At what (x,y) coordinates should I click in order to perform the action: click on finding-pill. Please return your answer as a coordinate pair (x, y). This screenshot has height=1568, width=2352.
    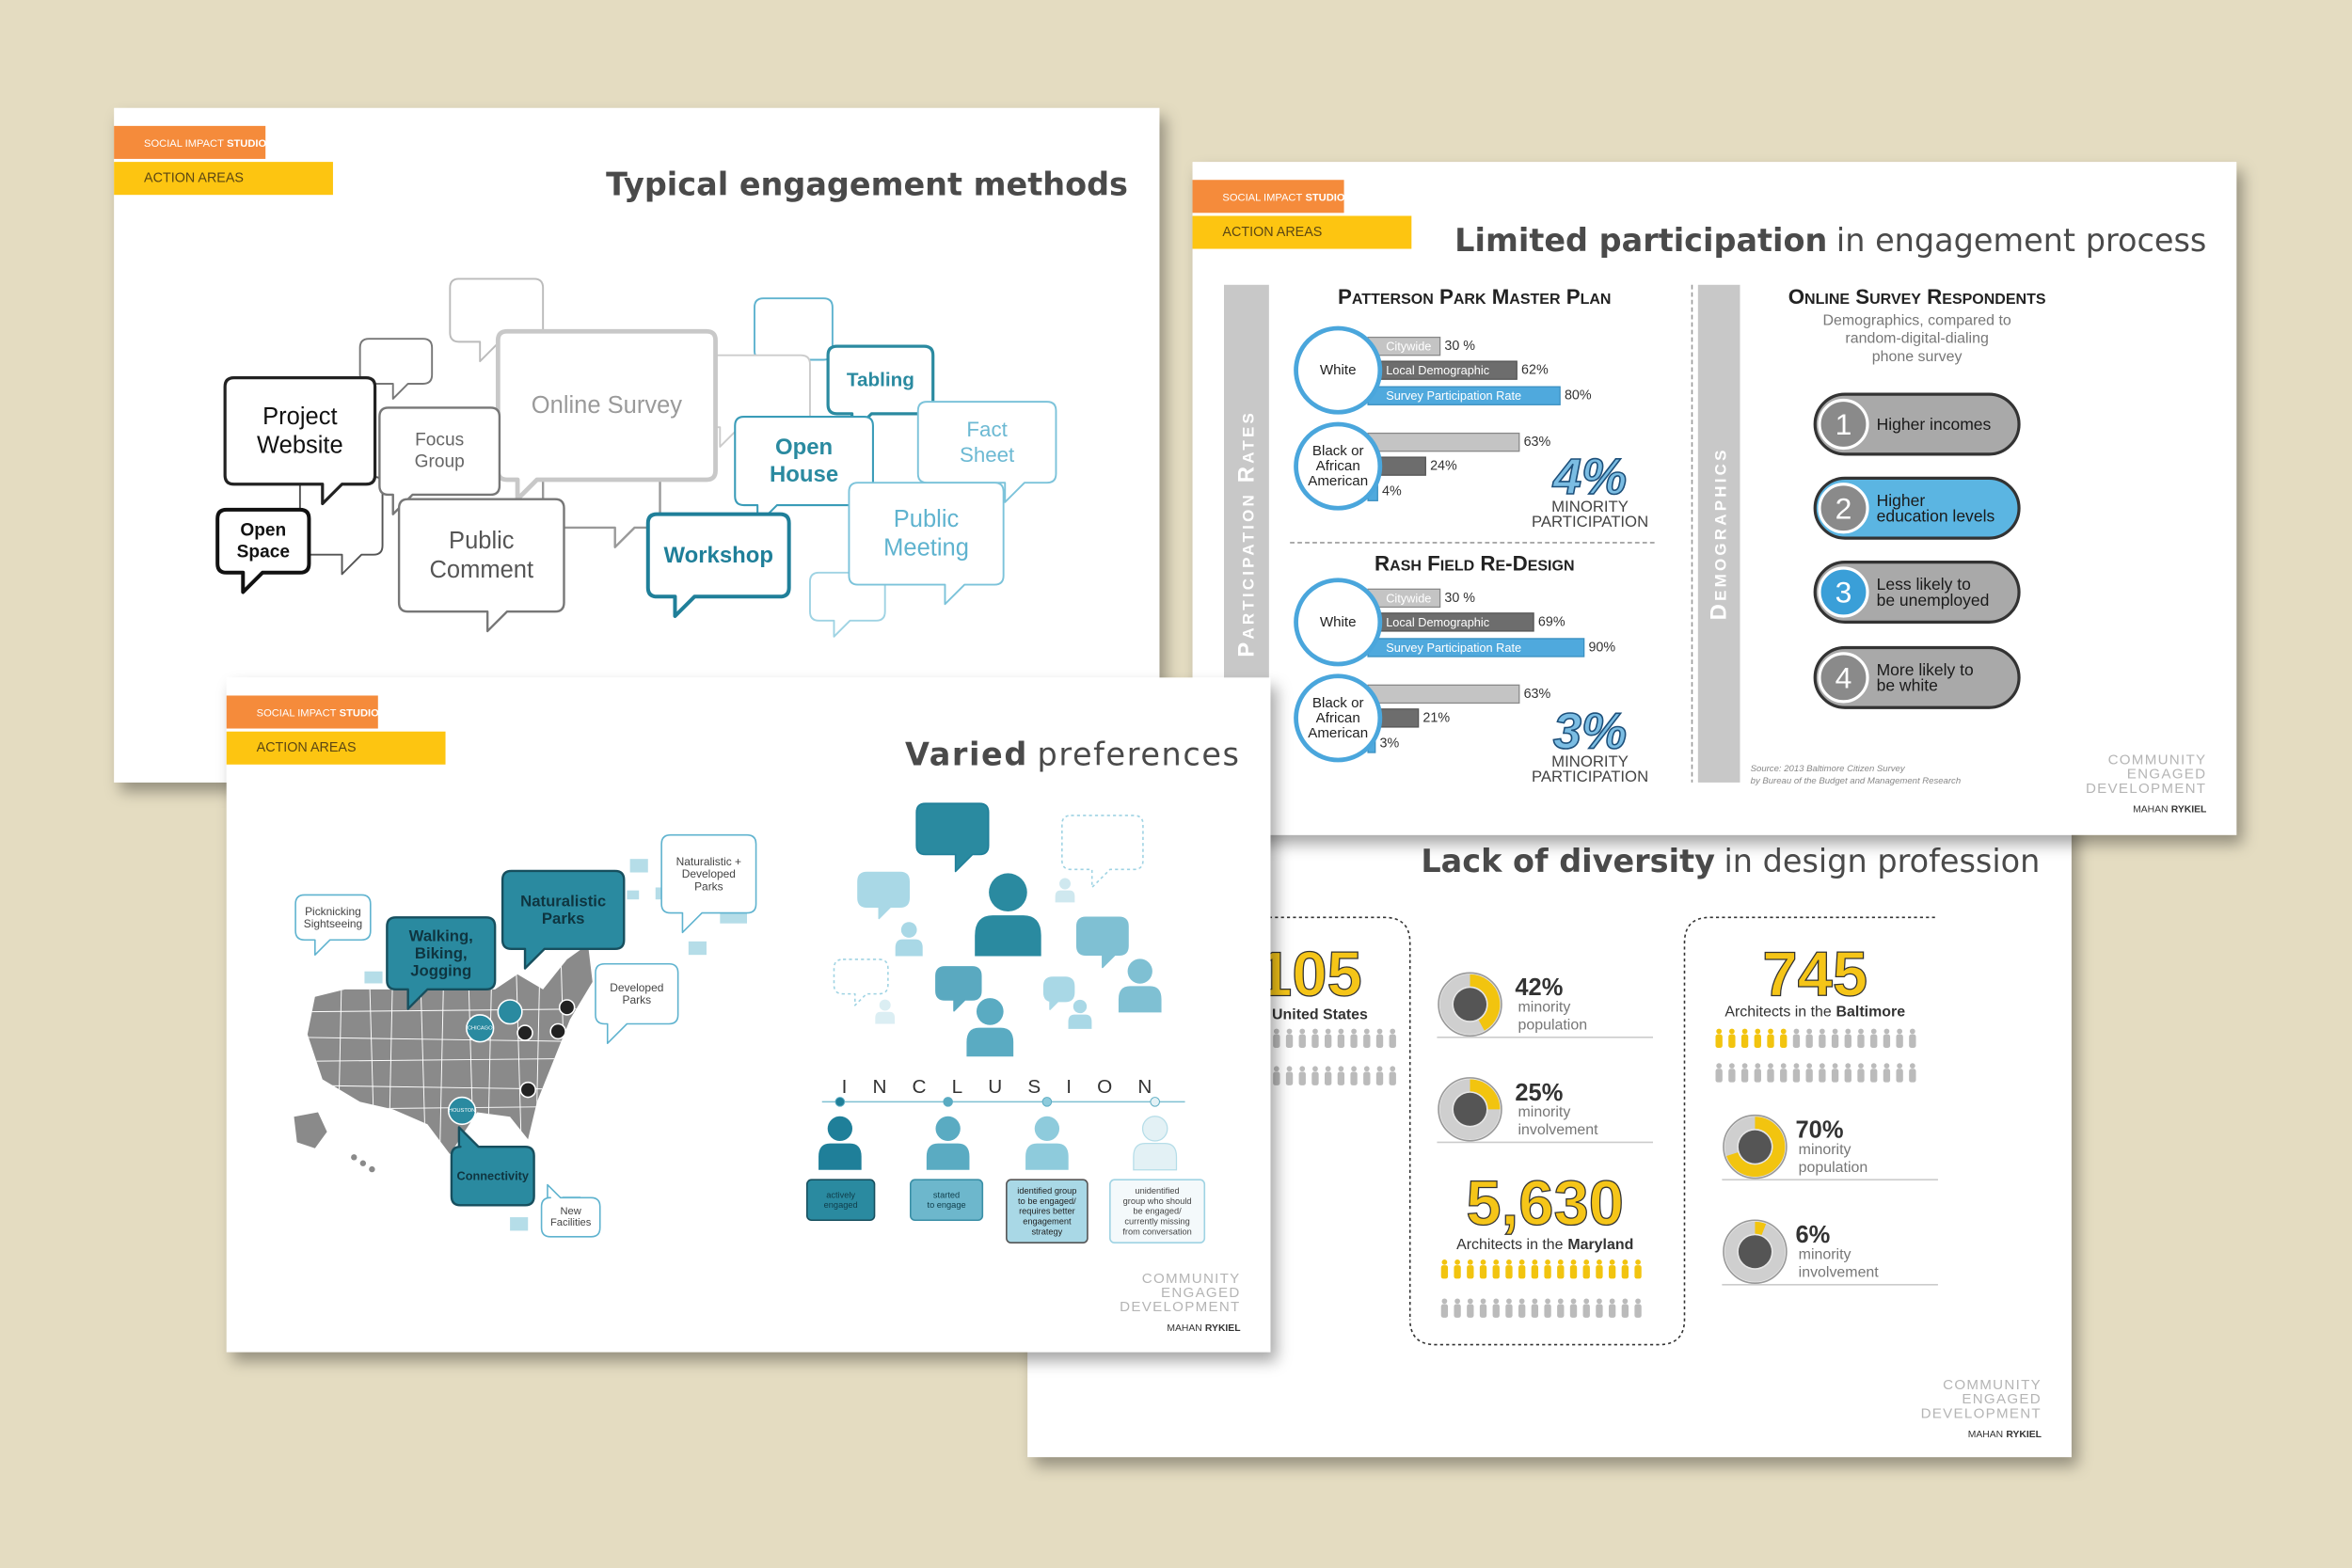
    Looking at the image, I should click on (1917, 593).